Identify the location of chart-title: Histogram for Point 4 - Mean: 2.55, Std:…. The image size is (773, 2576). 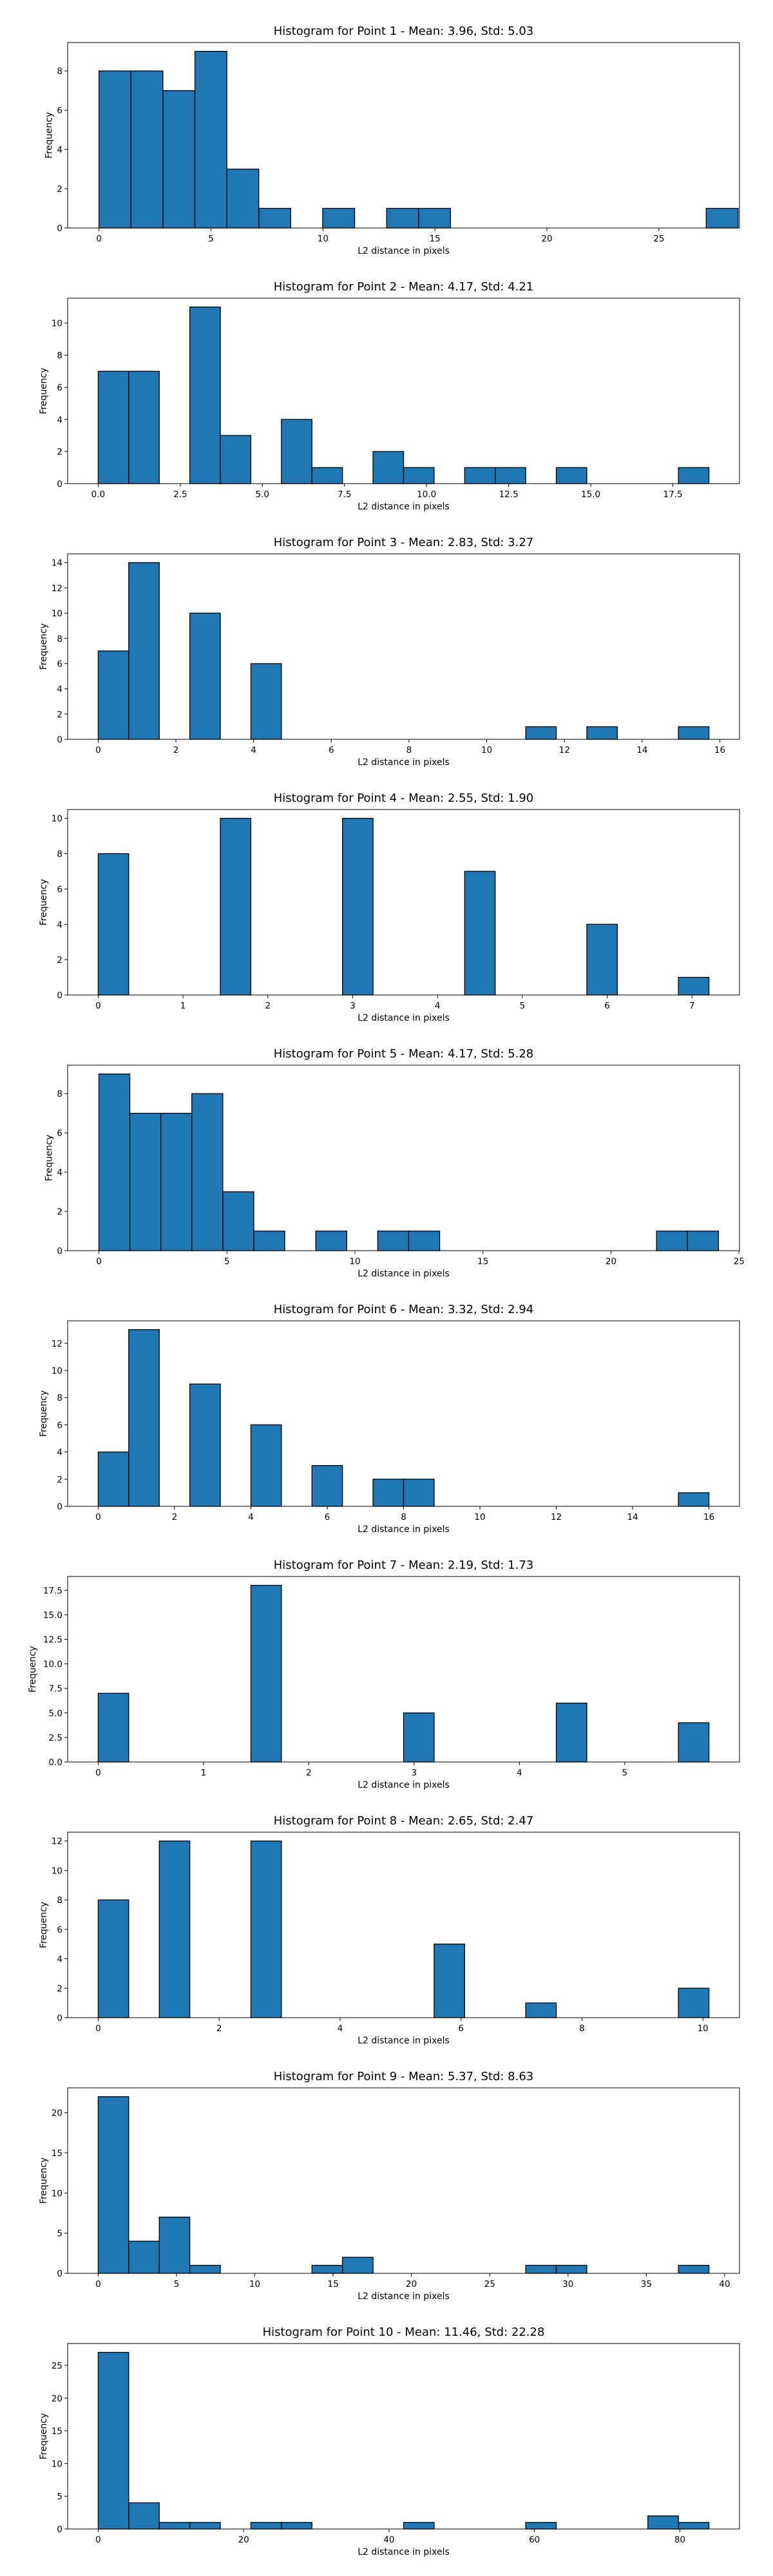
(404, 798).